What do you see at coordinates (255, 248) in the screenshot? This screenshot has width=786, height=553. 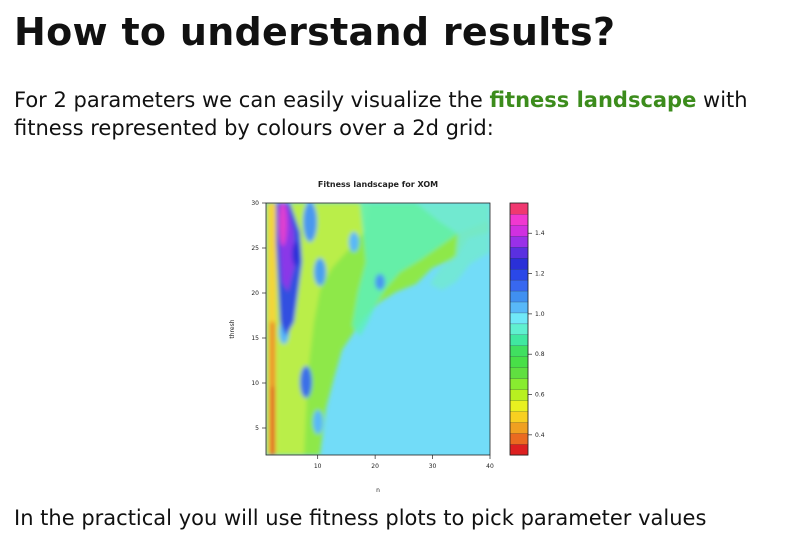 I see `y-tick-label: 25` at bounding box center [255, 248].